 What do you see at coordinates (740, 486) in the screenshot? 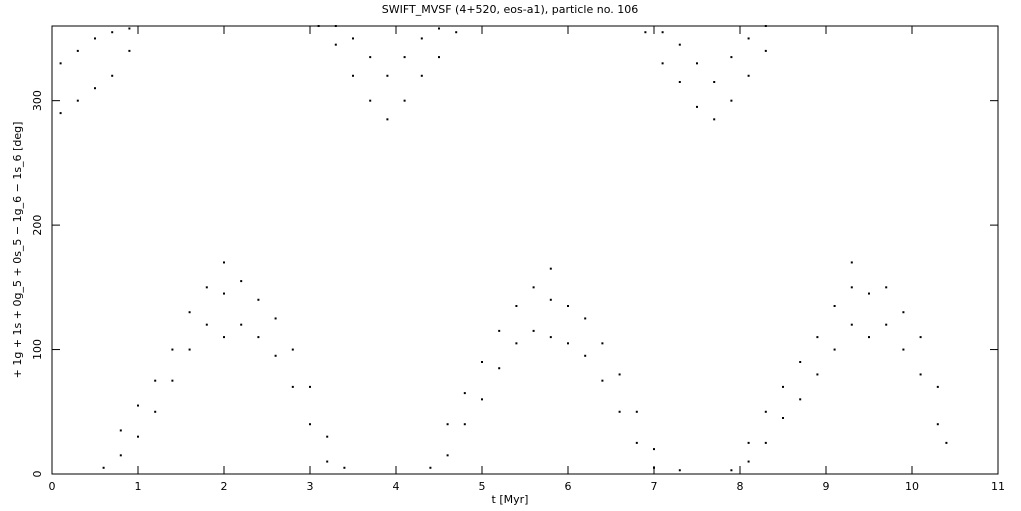
I see `x-tick-label: 8` at bounding box center [740, 486].